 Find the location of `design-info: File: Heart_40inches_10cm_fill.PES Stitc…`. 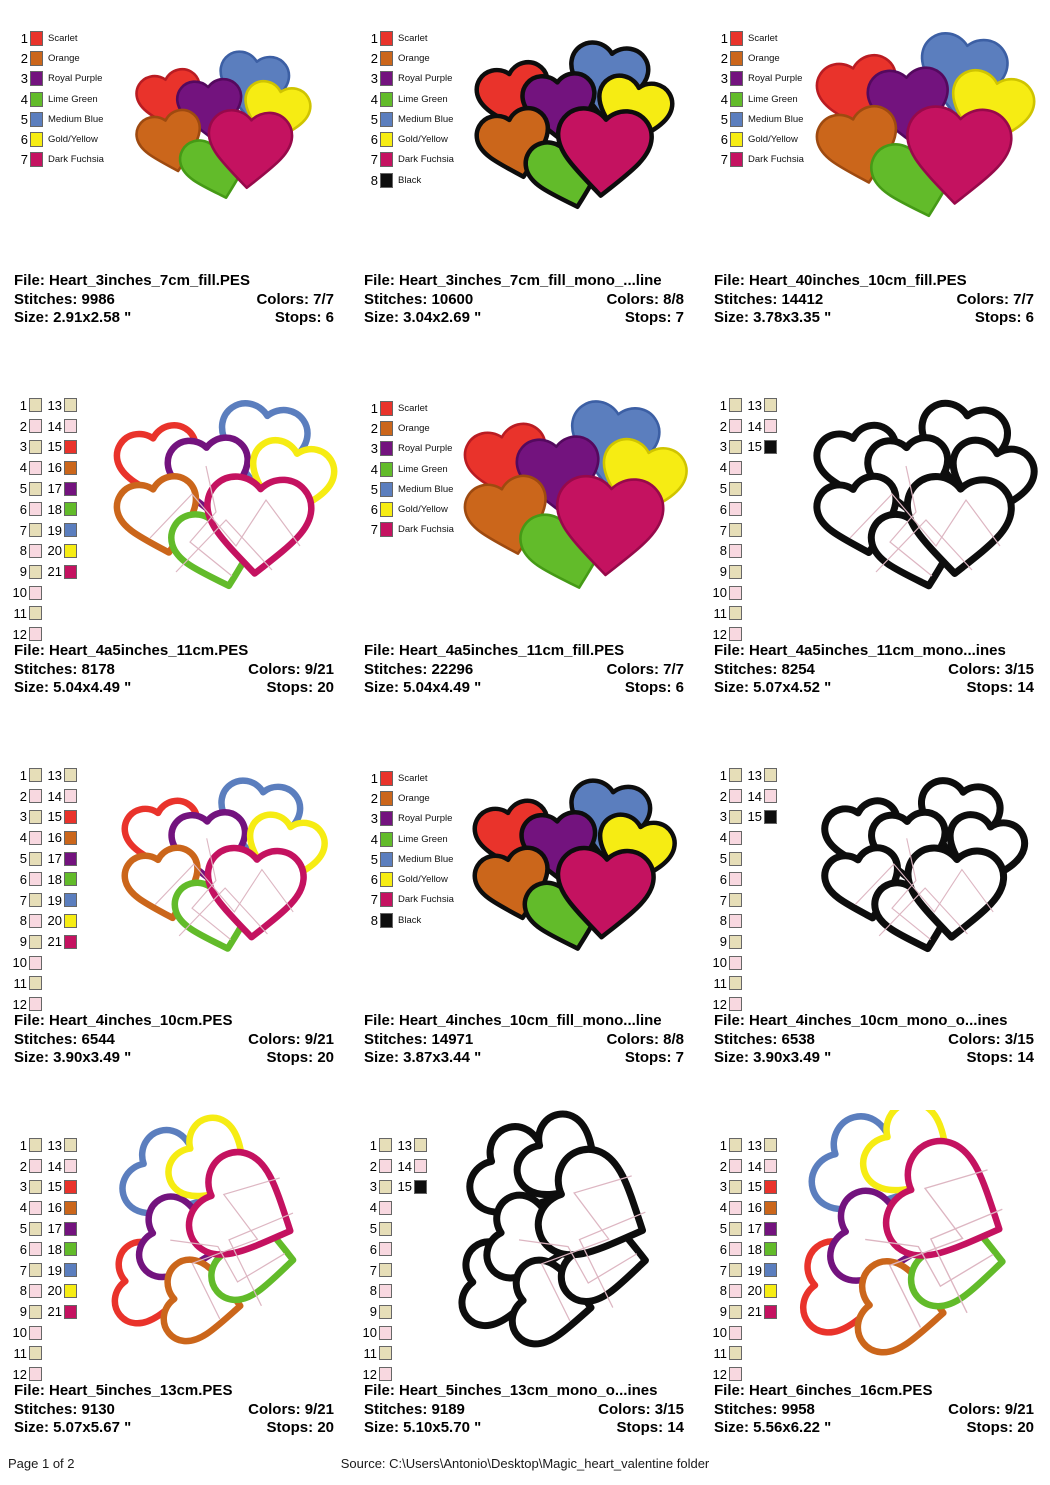

design-info: File: Heart_40inches_10cm_fill.PES Stitc… is located at coordinates (874, 300).